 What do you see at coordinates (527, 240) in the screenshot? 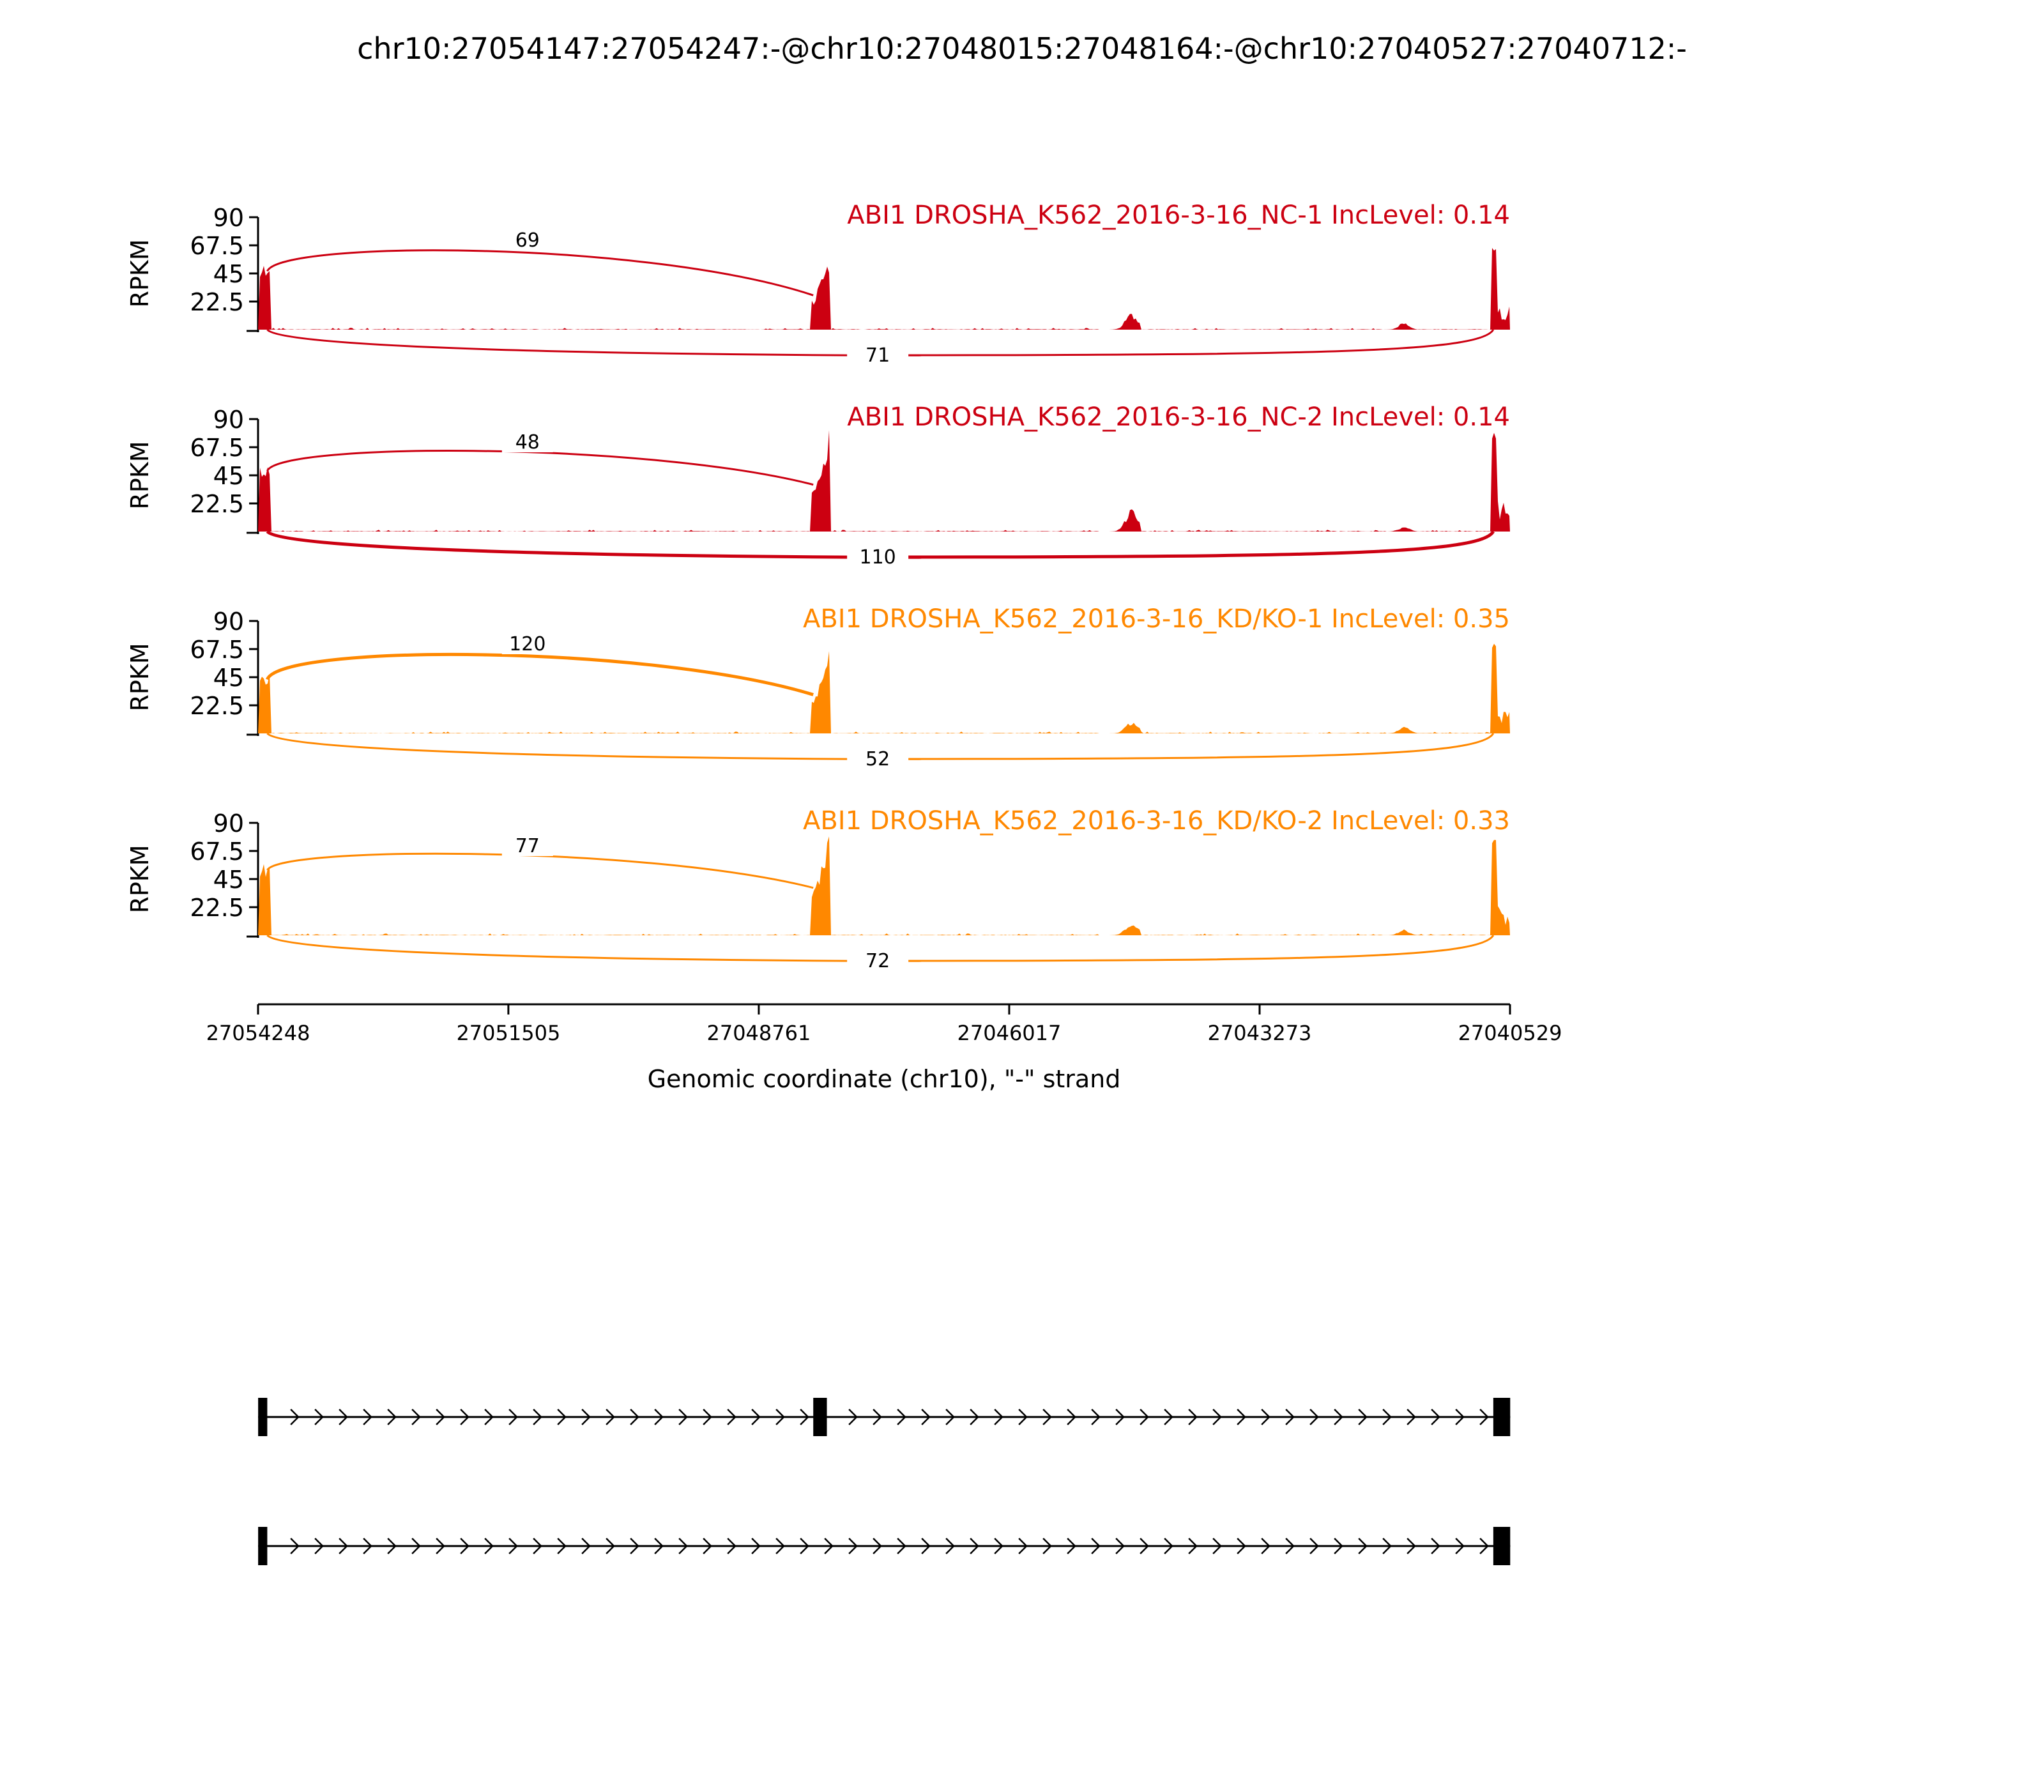
I see `junction-count-inclusion: 69` at bounding box center [527, 240].